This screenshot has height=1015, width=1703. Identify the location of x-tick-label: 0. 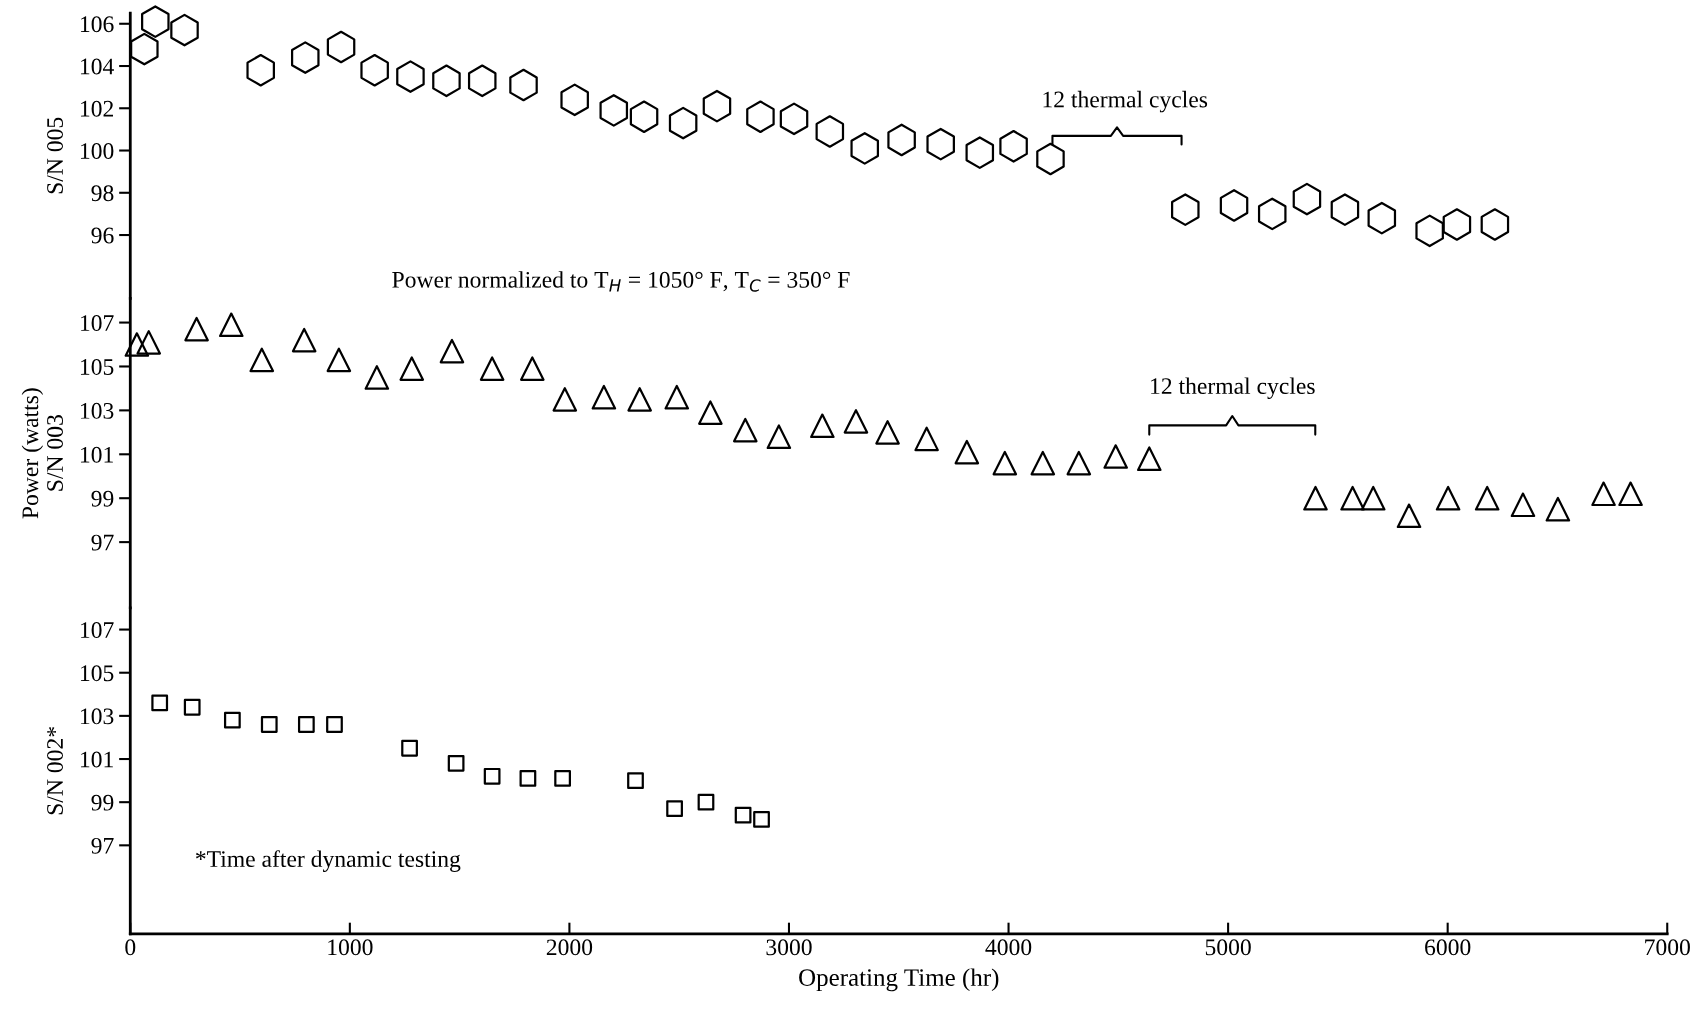
(130, 947).